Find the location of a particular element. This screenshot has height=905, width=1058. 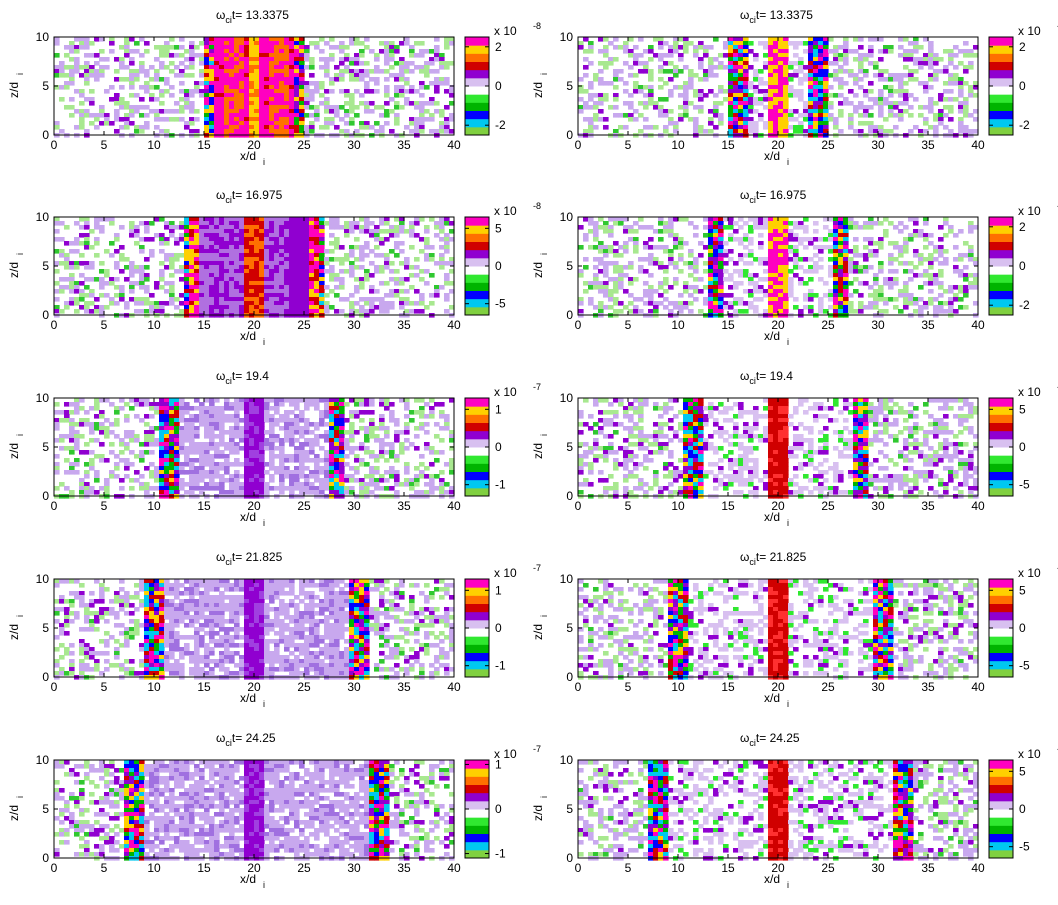

panel-title: ωcit= 21.825 is located at coordinates (249, 558).